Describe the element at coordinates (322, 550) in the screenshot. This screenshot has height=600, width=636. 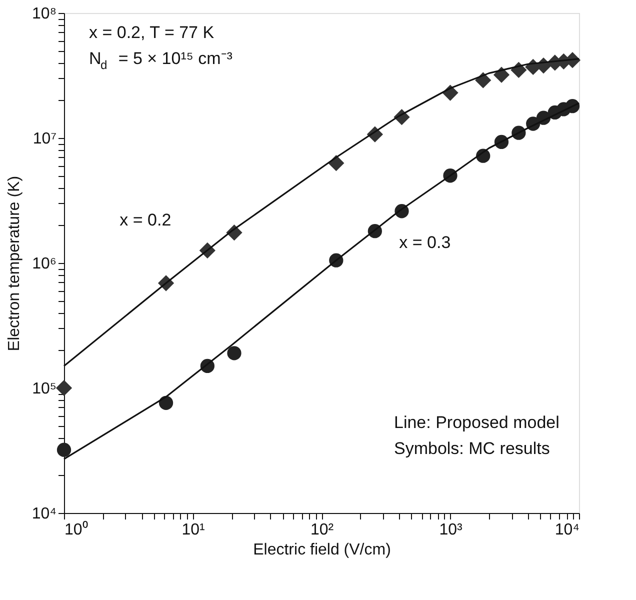
I see `x-axis-title: Electric field (V/cm)` at that location.